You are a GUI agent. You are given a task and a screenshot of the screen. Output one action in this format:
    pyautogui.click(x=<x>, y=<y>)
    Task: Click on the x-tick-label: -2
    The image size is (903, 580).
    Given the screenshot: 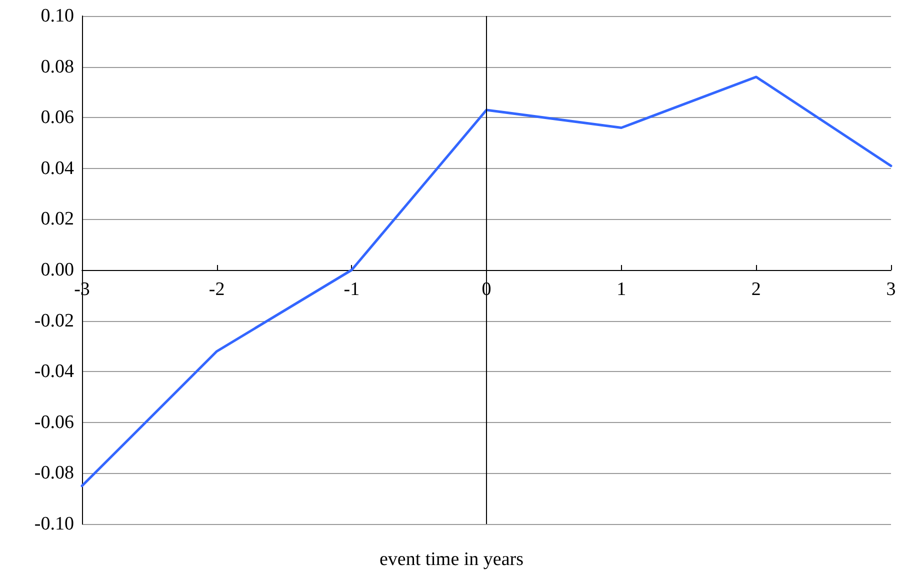 What is the action you would take?
    pyautogui.click(x=216, y=289)
    